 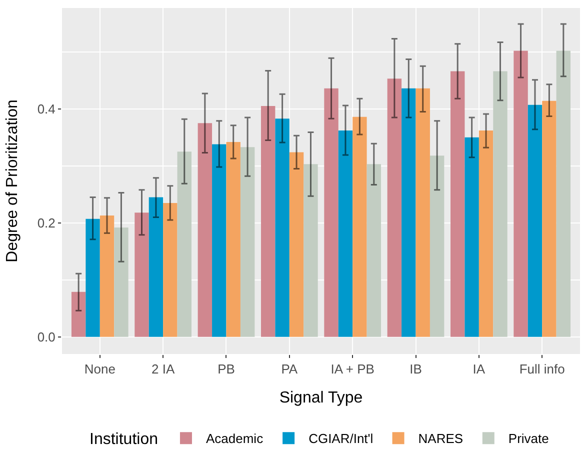 What do you see at coordinates (352, 369) in the screenshot?
I see `x-tick-label: IA + PB` at bounding box center [352, 369].